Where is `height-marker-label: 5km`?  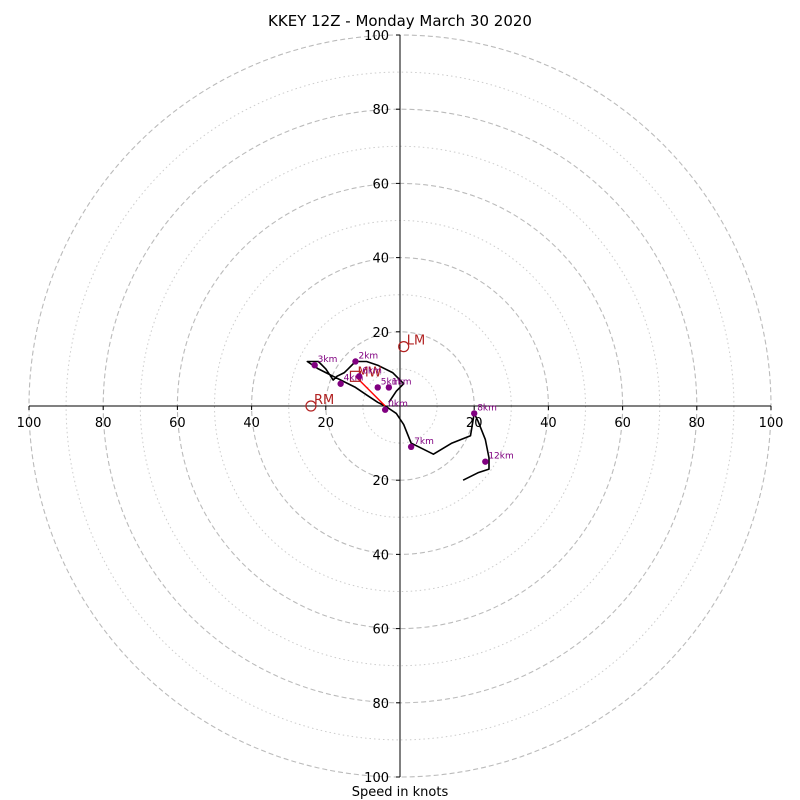
height-marker-label: 5km is located at coordinates (391, 382).